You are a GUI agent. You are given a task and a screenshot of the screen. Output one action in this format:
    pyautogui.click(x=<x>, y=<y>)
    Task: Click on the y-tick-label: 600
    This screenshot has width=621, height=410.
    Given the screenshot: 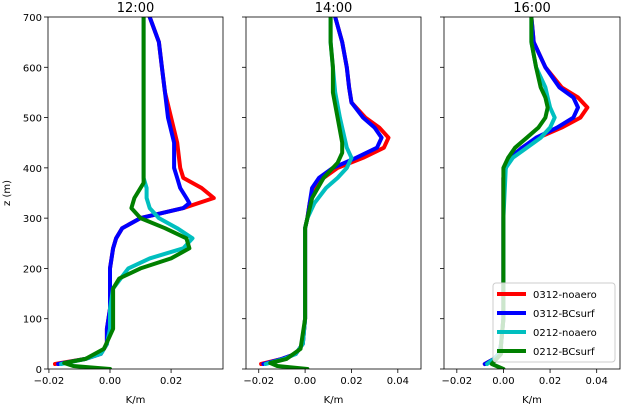 What is the action you would take?
    pyautogui.click(x=32, y=68)
    